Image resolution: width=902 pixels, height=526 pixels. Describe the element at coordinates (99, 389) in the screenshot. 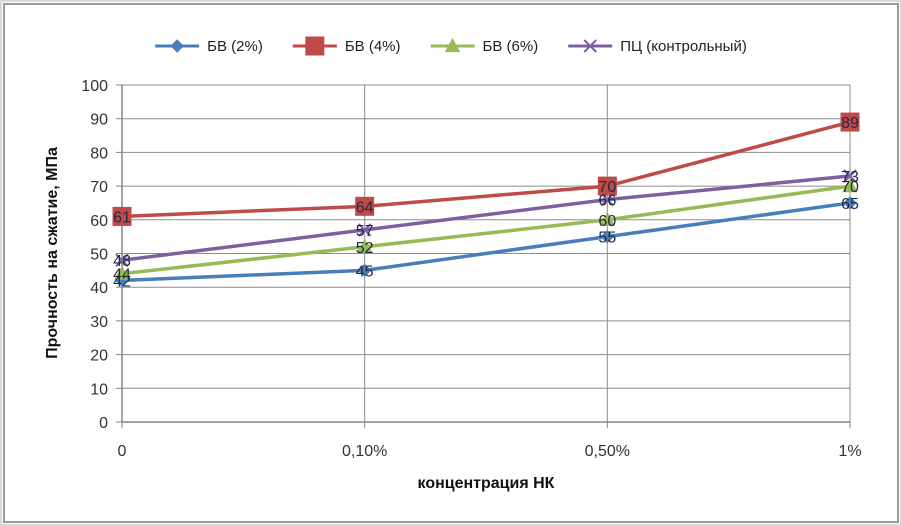

I see `y-tick-label: 10` at that location.